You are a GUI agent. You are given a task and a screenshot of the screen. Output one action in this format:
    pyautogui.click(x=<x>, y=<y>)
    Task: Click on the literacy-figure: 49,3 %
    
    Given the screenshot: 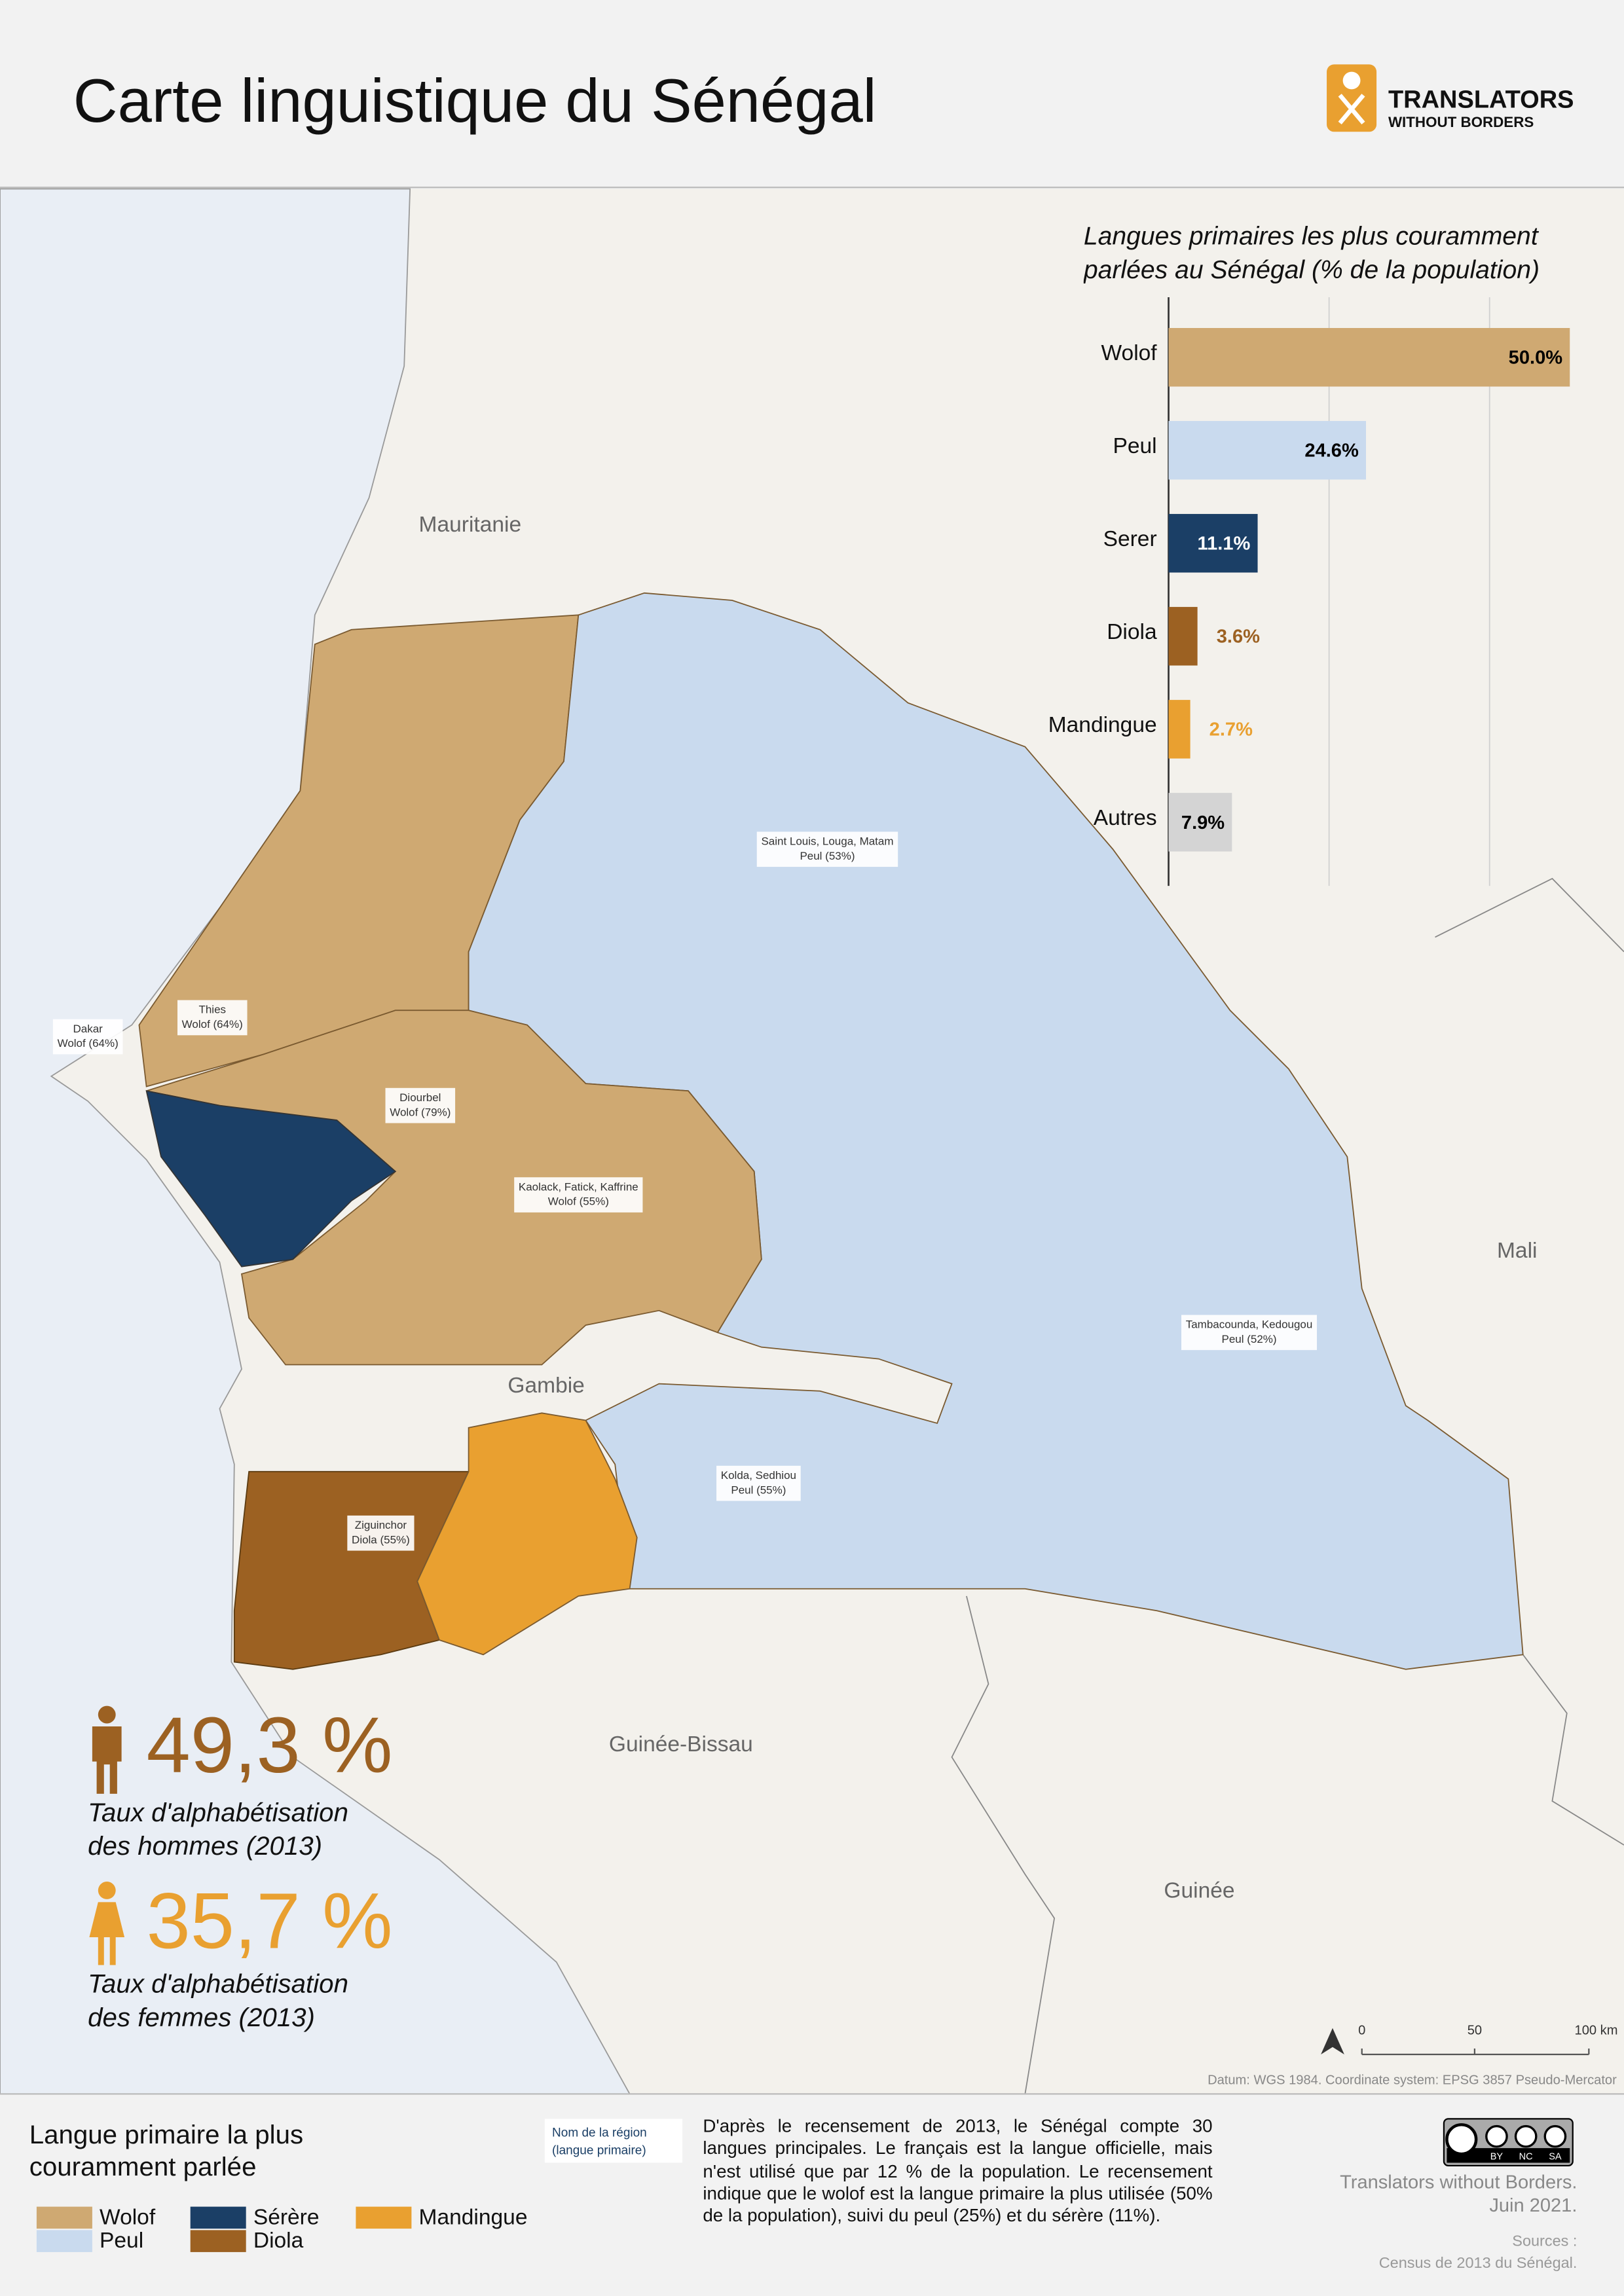 What is the action you would take?
    pyautogui.click(x=270, y=1745)
    